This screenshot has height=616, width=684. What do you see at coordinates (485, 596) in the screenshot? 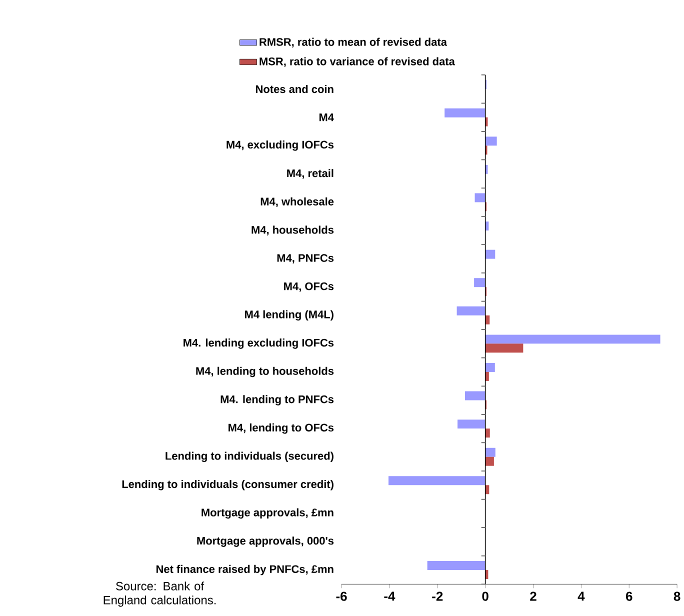
I see `x-tick-label: 0` at bounding box center [485, 596].